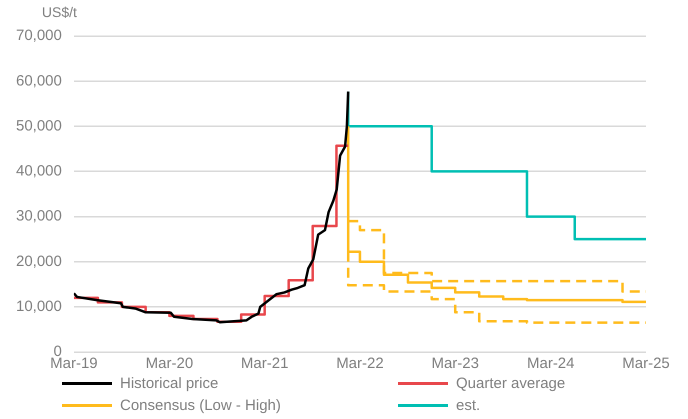 This screenshot has width=688, height=419. What do you see at coordinates (39, 216) in the screenshot?
I see `y-tick-label: 30,000` at bounding box center [39, 216].